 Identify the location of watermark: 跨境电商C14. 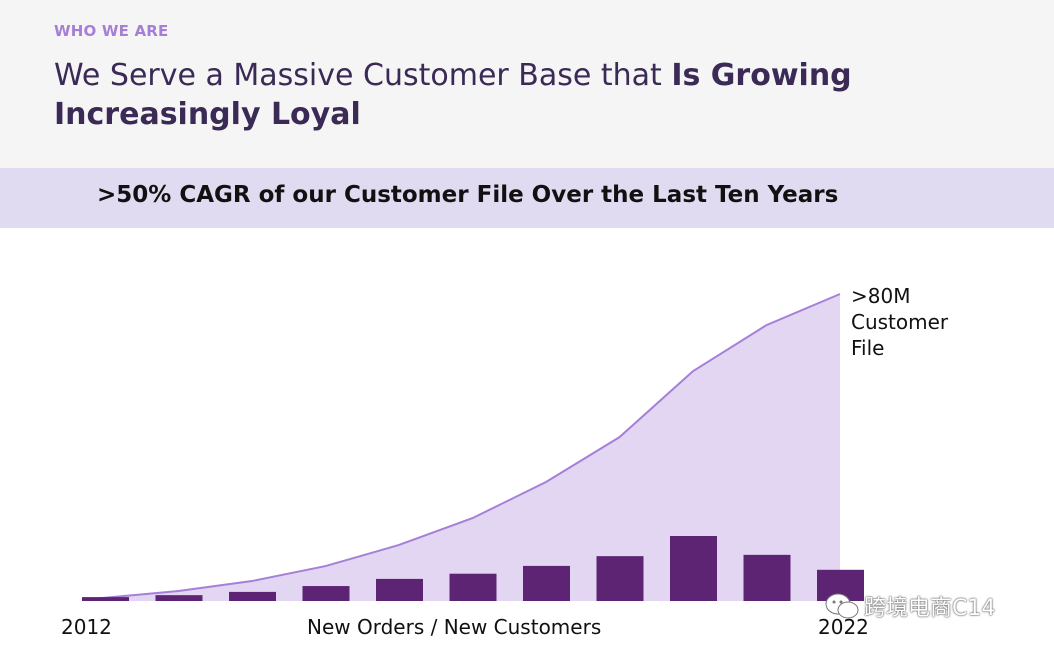
(909, 606).